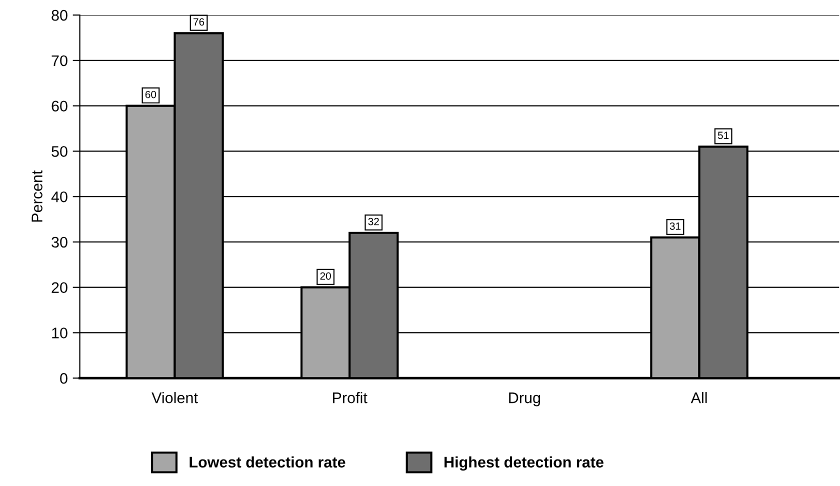  What do you see at coordinates (60, 333) in the screenshot?
I see `y-tick-label: 10` at bounding box center [60, 333].